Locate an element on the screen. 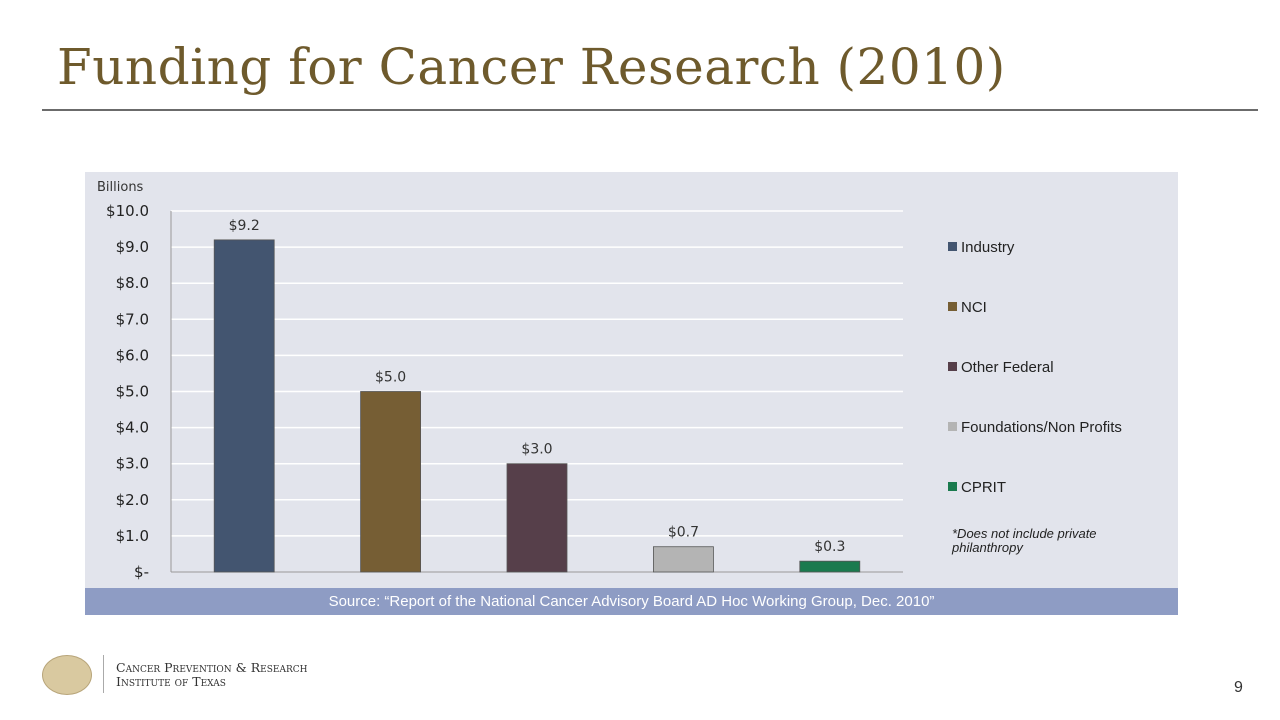 This screenshot has height=720, width=1280. legend-label: Foundations/Non Profits is located at coordinates (1041, 427).